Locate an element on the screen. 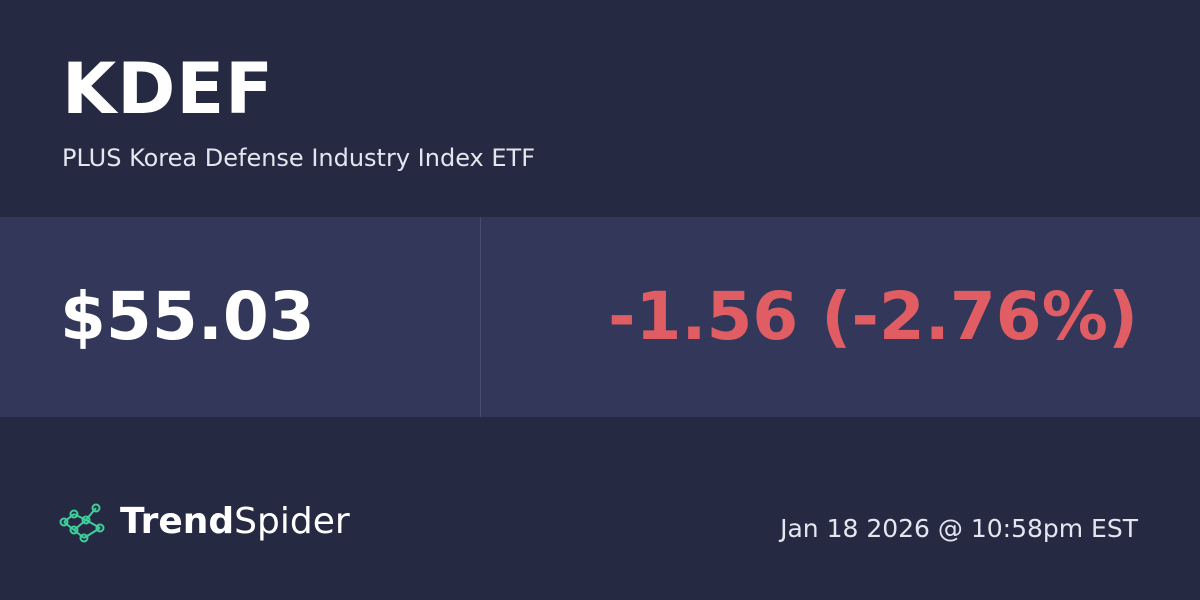 This screenshot has height=600, width=1200. price-change: -1.56 (-2.76%) is located at coordinates (873, 316).